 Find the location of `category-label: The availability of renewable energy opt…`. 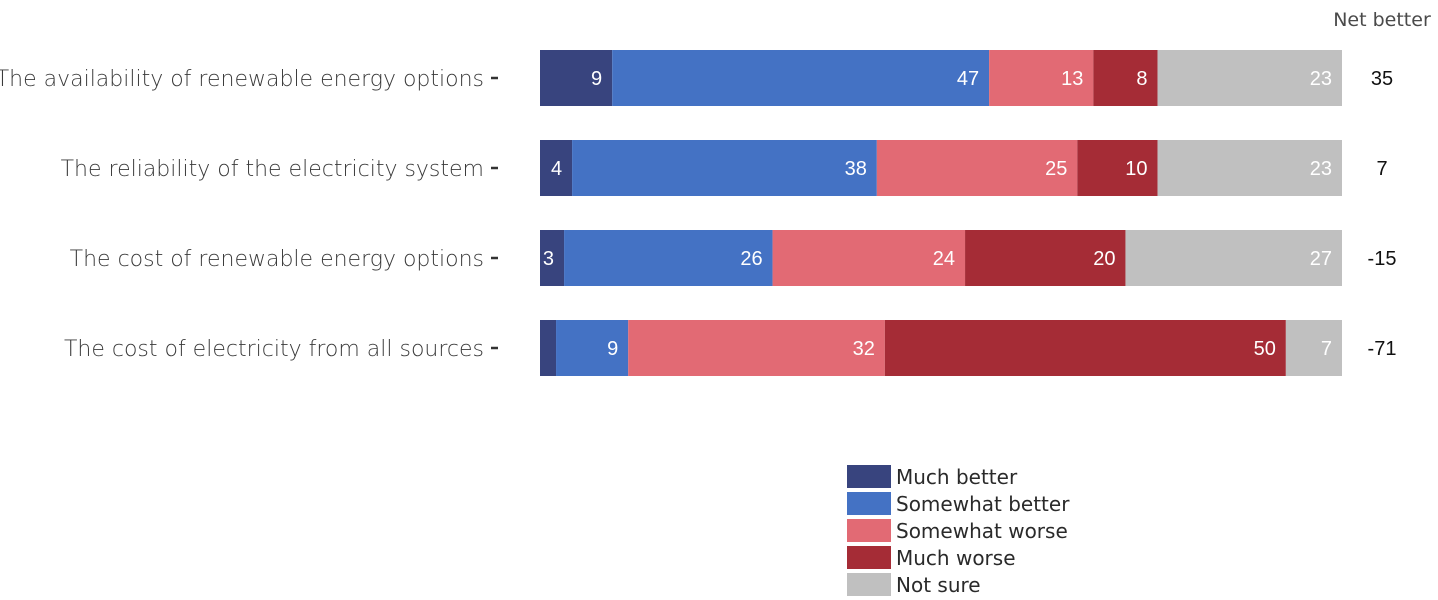

category-label: The availability of renewable energy opt… is located at coordinates (242, 79).